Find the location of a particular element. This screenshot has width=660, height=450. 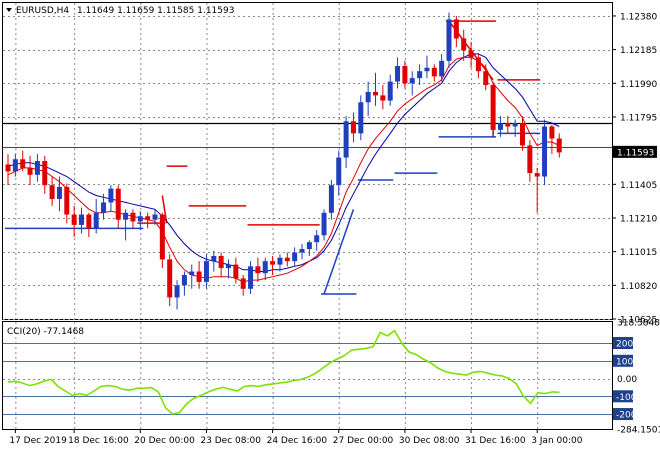

ohlc-values: 1.11649 1.11659 1.11585 1.11593 is located at coordinates (155, 11).